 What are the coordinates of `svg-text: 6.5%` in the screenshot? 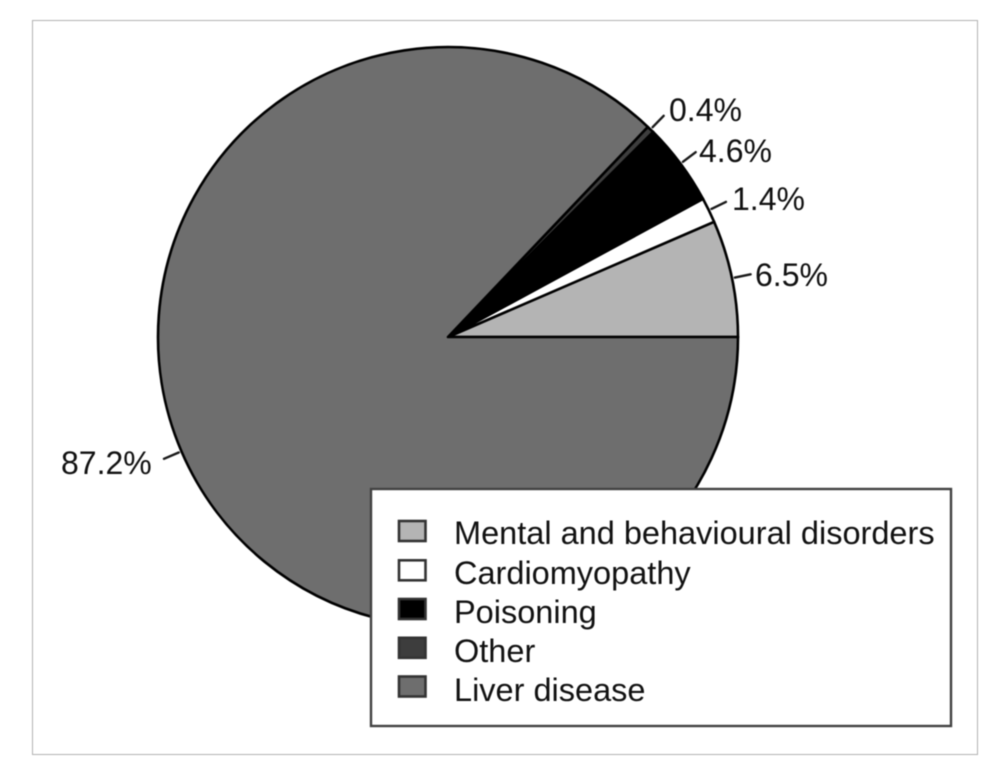 It's located at (791, 275).